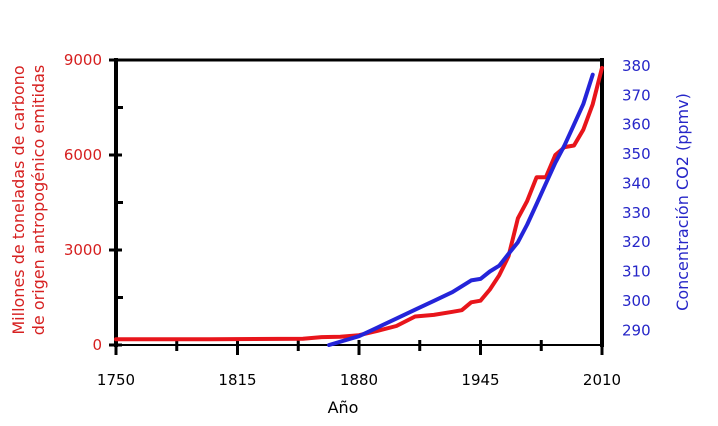 This screenshot has height=426, width=718. Describe the element at coordinates (636, 272) in the screenshot. I see `y-right-tick-label: 310` at that location.